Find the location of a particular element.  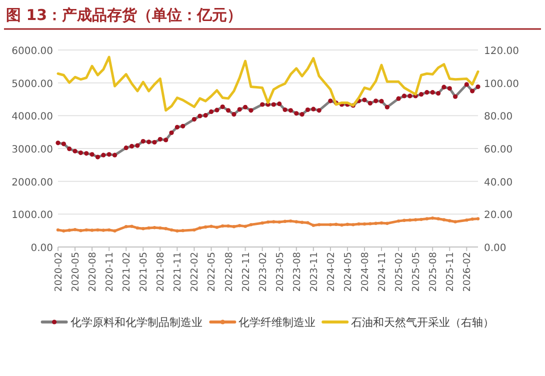

y2-tick-label: 60.00 is located at coordinates (498, 150).